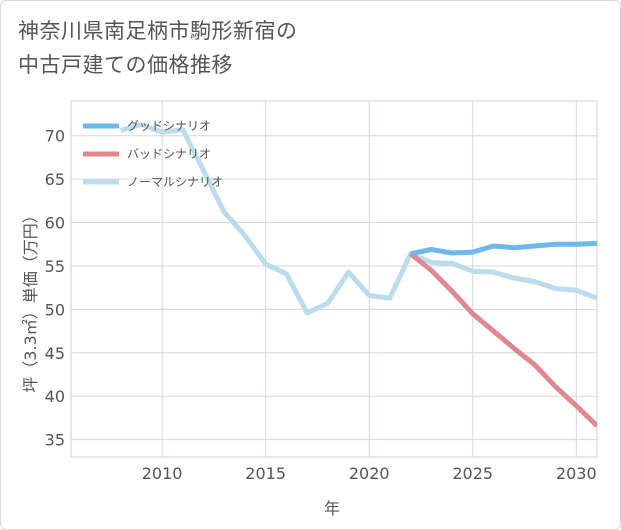 This screenshot has height=530, width=621. I want to click on x-tick-label: 2025, so click(472, 473).